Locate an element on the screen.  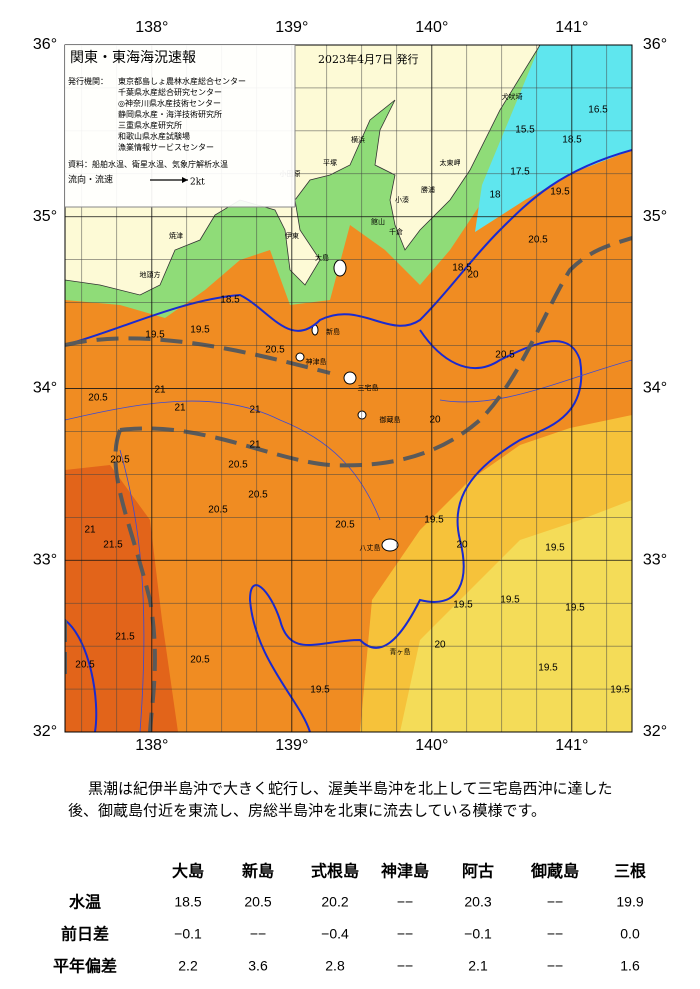
map-title: 関東・東海海況速報 is located at coordinates (133, 58).